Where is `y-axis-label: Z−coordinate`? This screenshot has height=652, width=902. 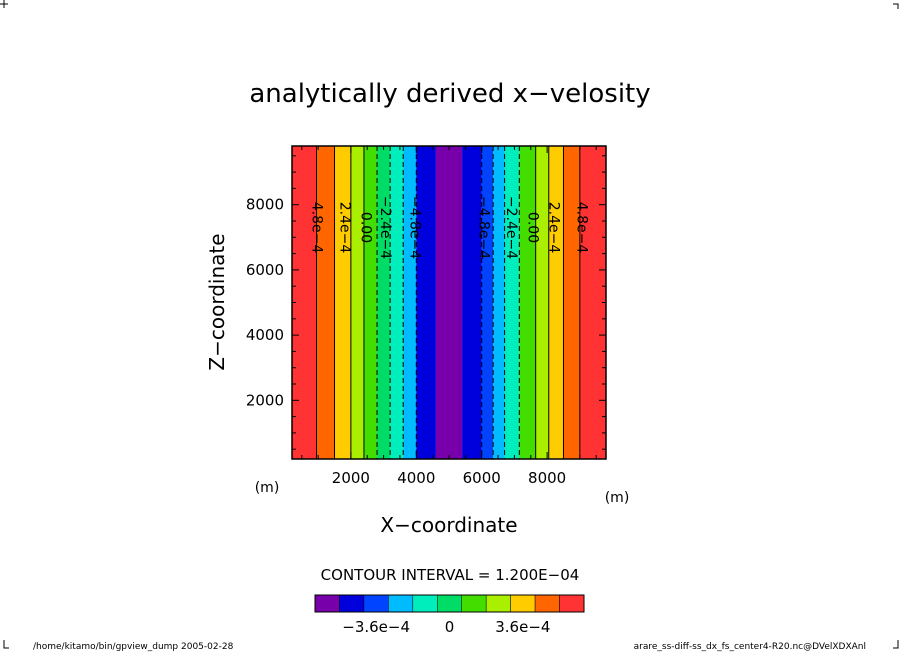
y-axis-label: Z−coordinate is located at coordinates (217, 301).